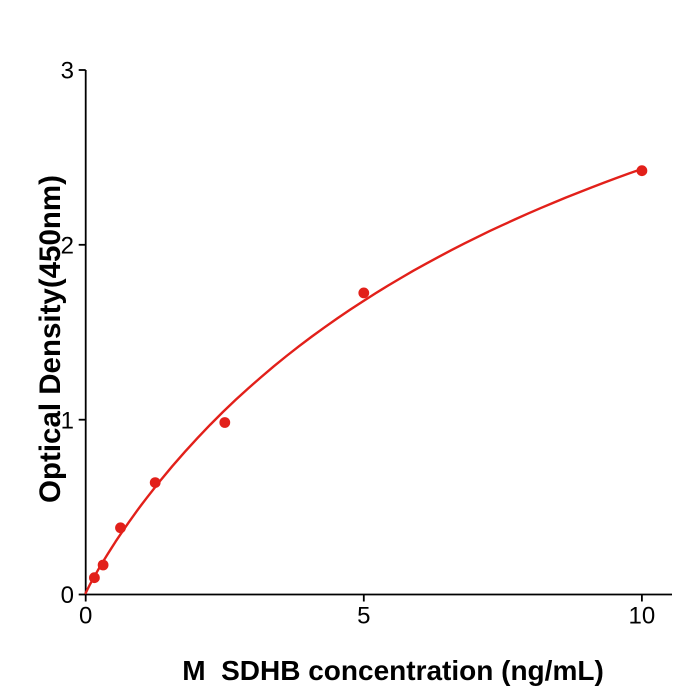 The image size is (700, 700). Describe the element at coordinates (67, 245) in the screenshot. I see `svg-text: 2` at that location.